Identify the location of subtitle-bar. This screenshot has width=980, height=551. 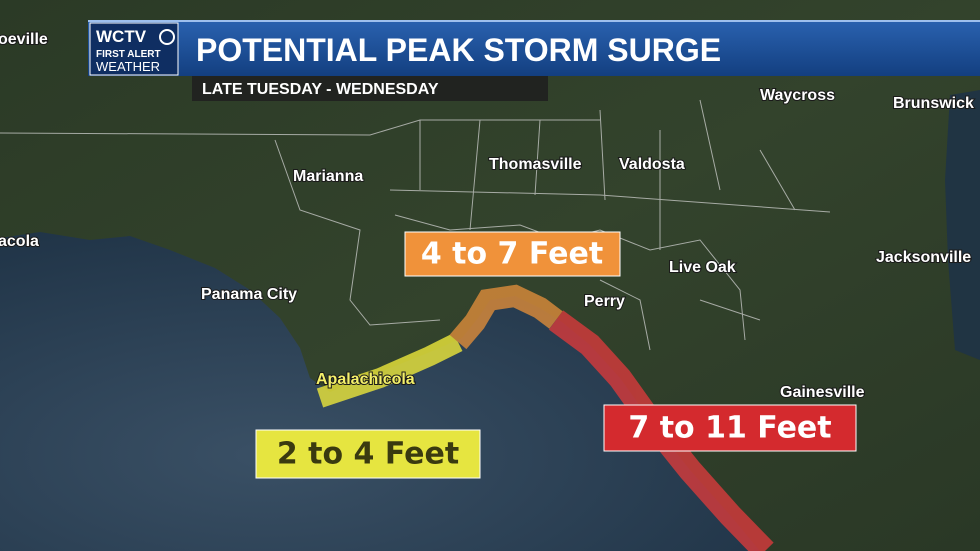
(370, 88).